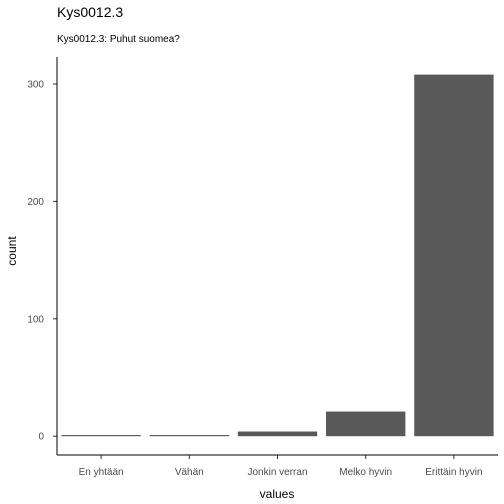  Describe the element at coordinates (35, 319) in the screenshot. I see `y-tick-label: 100` at that location.